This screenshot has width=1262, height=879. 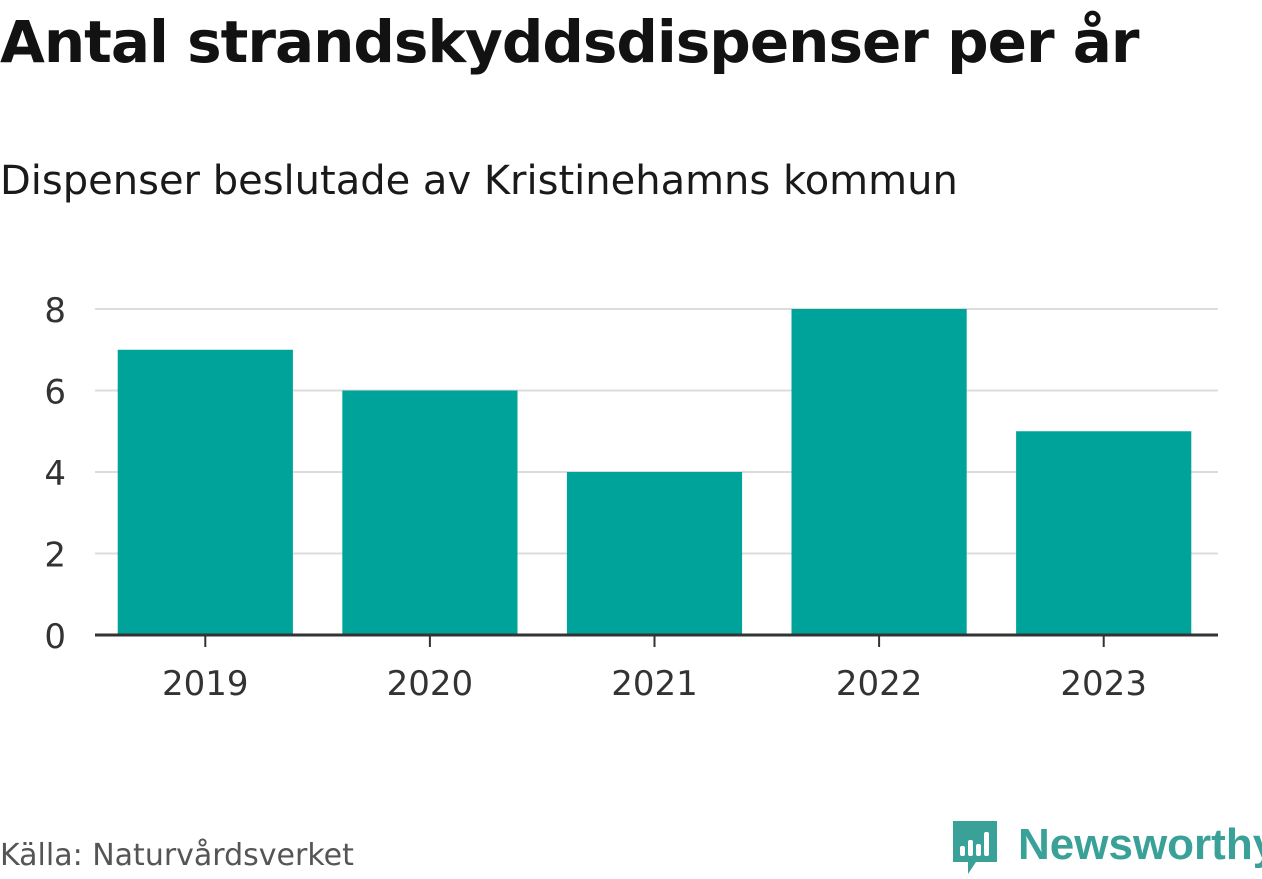 I want to click on bar-2019, so click(x=205, y=492).